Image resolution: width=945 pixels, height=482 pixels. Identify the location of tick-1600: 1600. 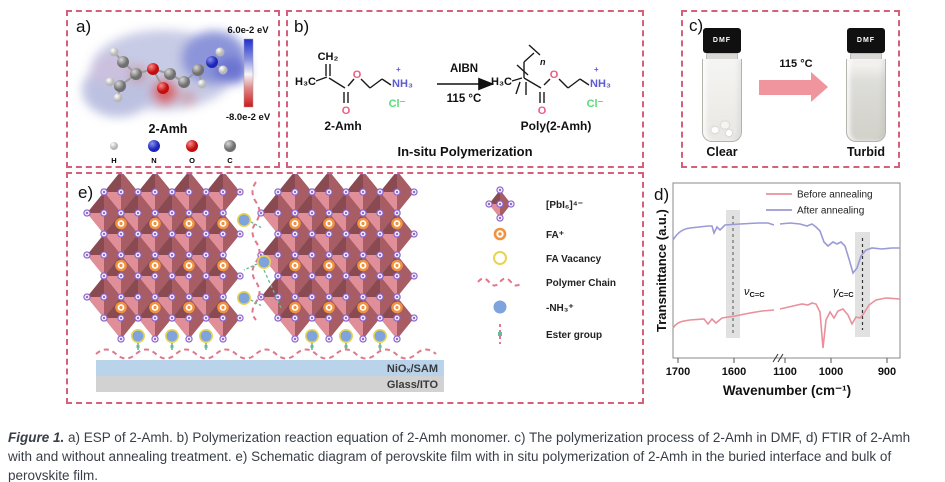
(734, 372).